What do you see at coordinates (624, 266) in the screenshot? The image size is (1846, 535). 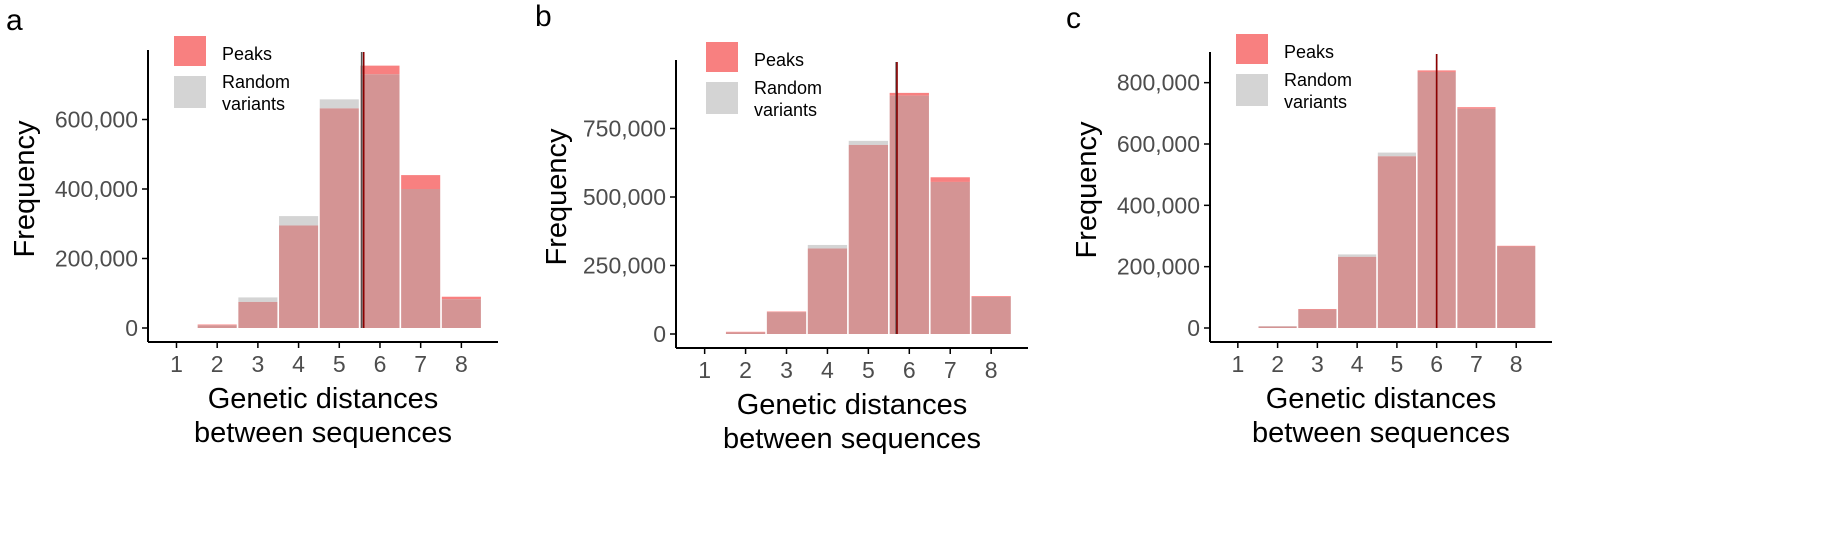 I see `y-tick-label: 250,000` at bounding box center [624, 266].